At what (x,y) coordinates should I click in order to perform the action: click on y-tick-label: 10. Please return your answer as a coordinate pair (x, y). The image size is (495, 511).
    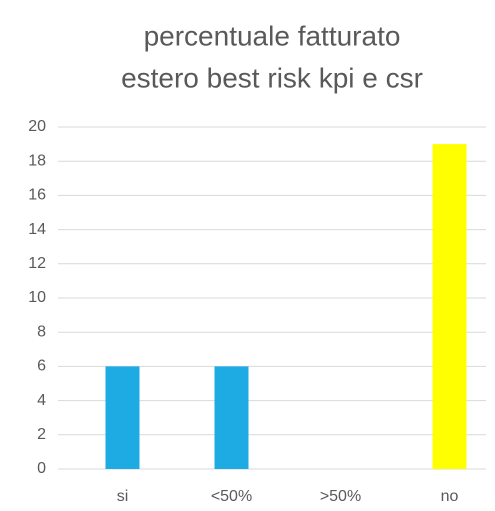
    Looking at the image, I should click on (37, 297).